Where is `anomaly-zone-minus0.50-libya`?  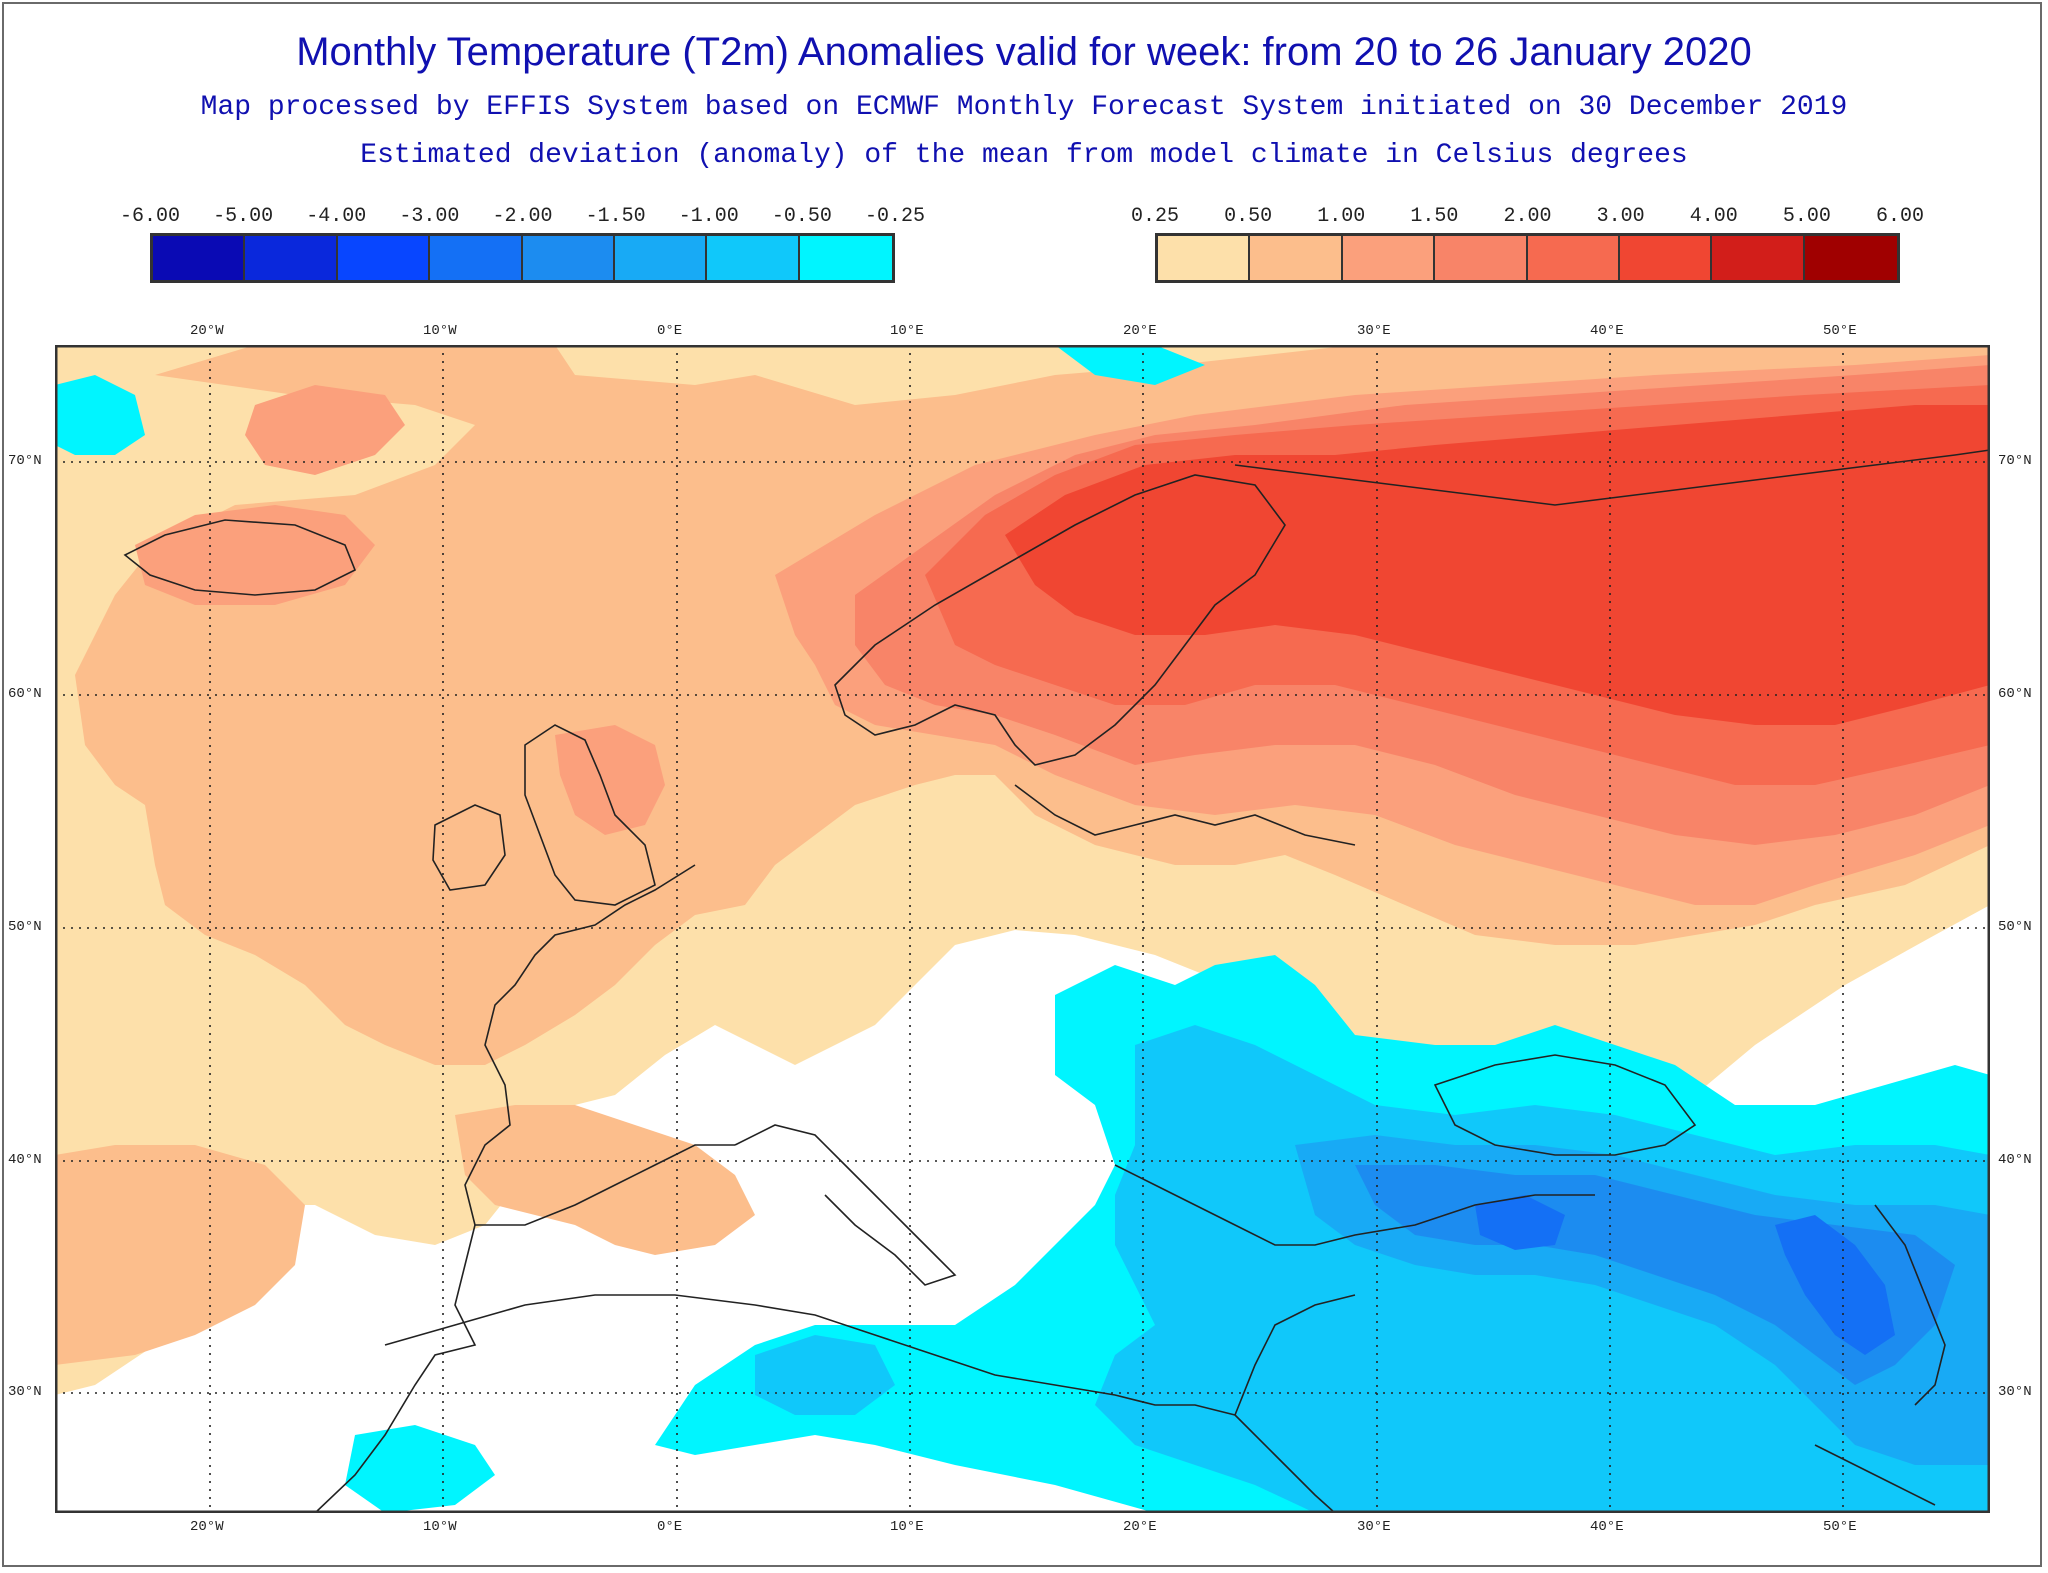
anomaly-zone-minus0.50-libya is located at coordinates (825, 1375).